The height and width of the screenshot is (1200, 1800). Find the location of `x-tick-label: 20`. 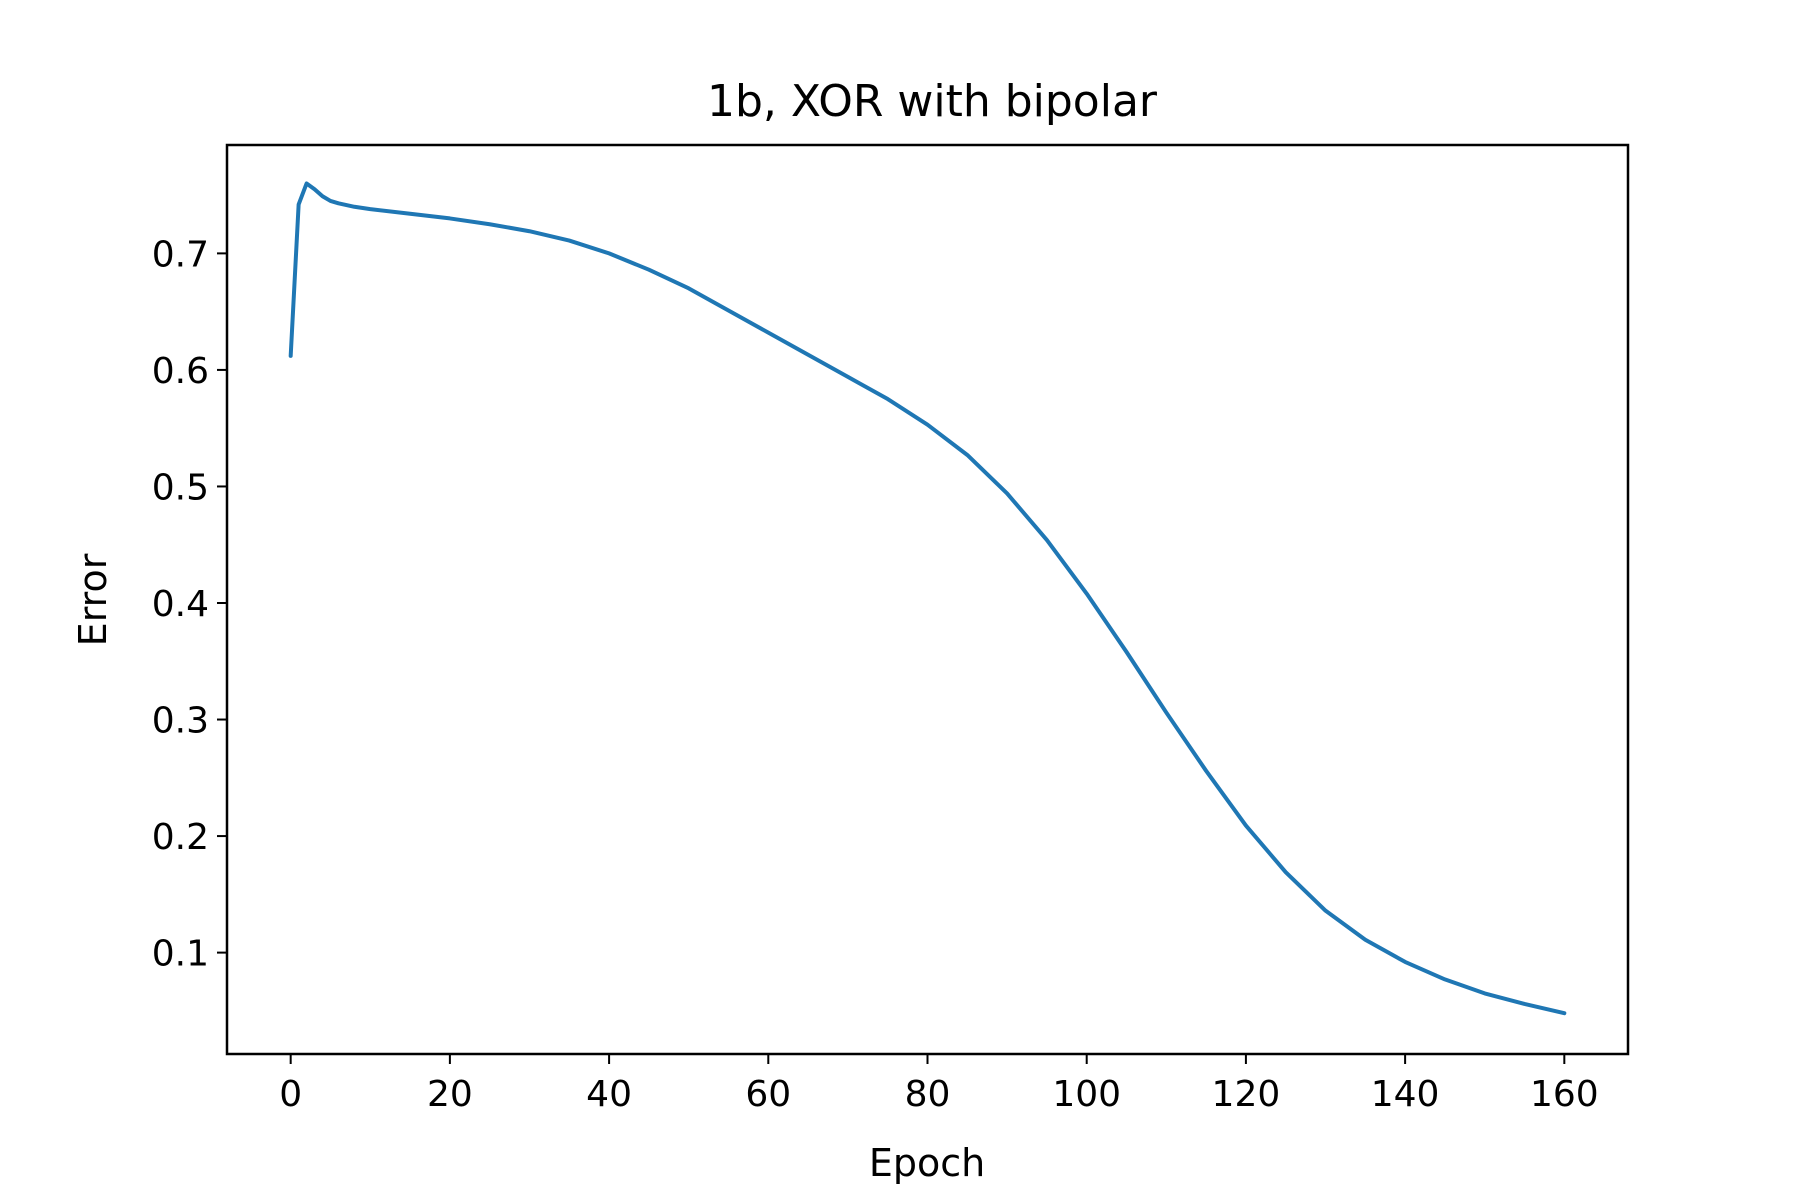

x-tick-label: 20 is located at coordinates (450, 1094).